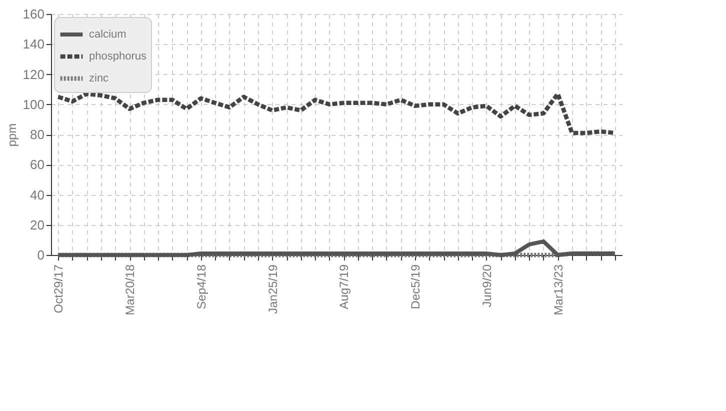  What do you see at coordinates (107, 34) in the screenshot?
I see `legend-label: calcium` at bounding box center [107, 34].